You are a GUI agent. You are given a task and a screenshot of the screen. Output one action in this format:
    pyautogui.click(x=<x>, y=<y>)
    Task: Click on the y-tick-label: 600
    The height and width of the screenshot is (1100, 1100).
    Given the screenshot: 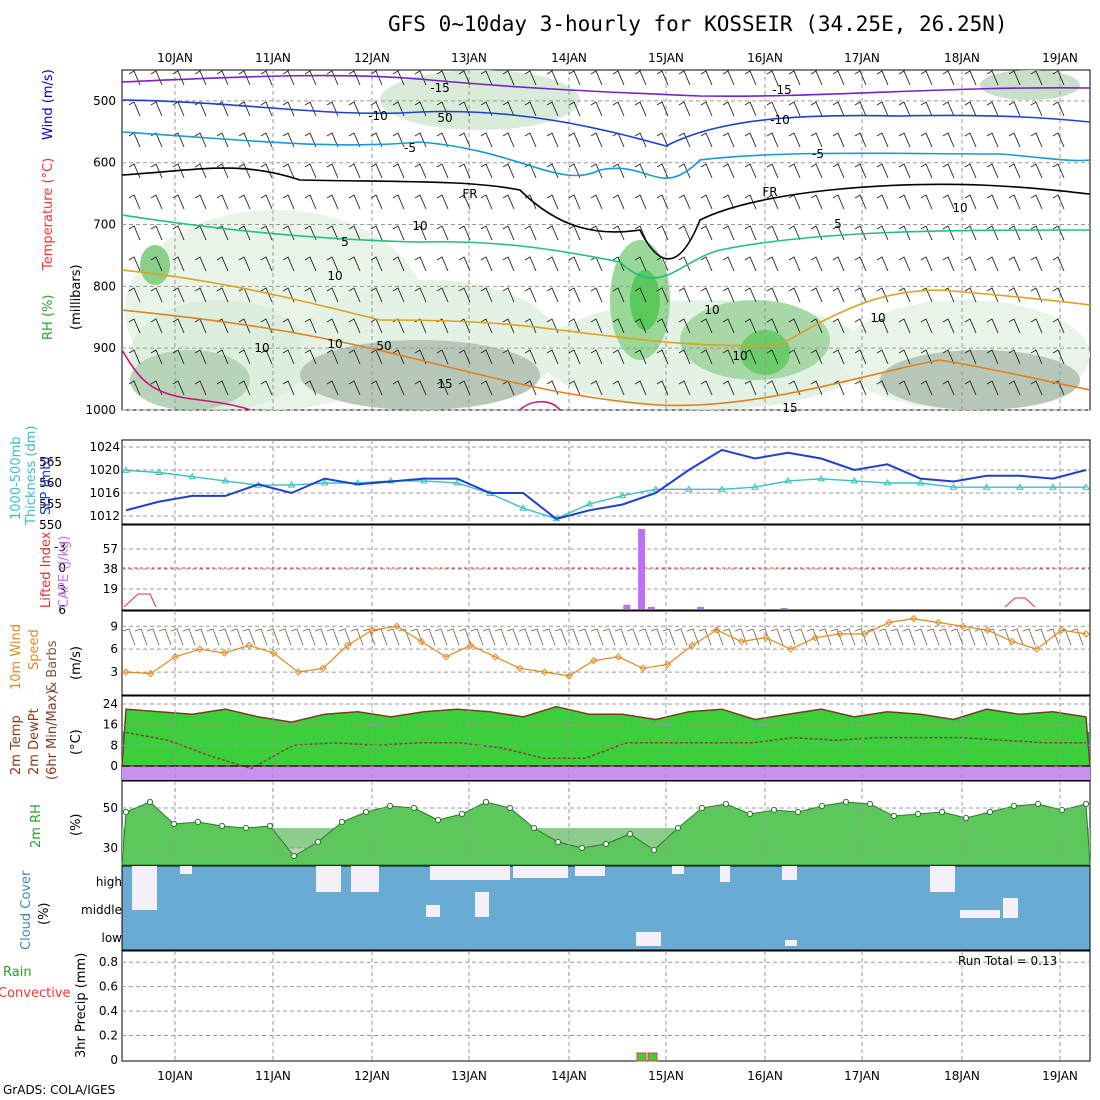 What is the action you would take?
    pyautogui.click(x=104, y=163)
    